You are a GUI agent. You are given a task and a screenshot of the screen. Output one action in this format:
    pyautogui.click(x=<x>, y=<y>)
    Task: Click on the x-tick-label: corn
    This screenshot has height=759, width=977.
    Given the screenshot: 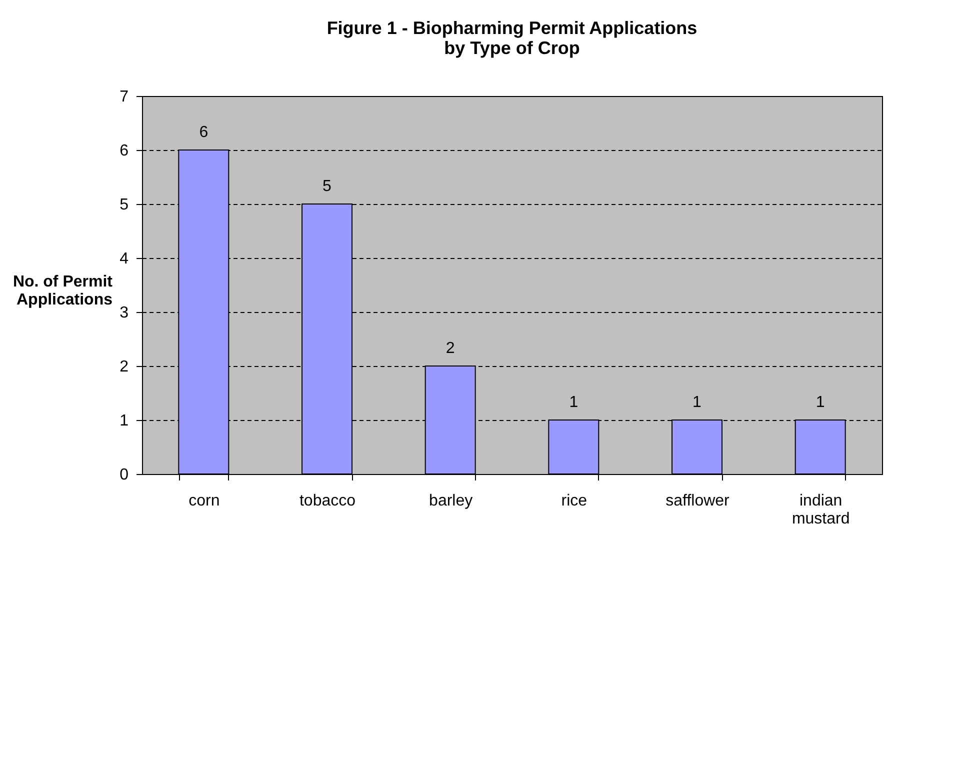 What is the action you would take?
    pyautogui.click(x=204, y=501)
    